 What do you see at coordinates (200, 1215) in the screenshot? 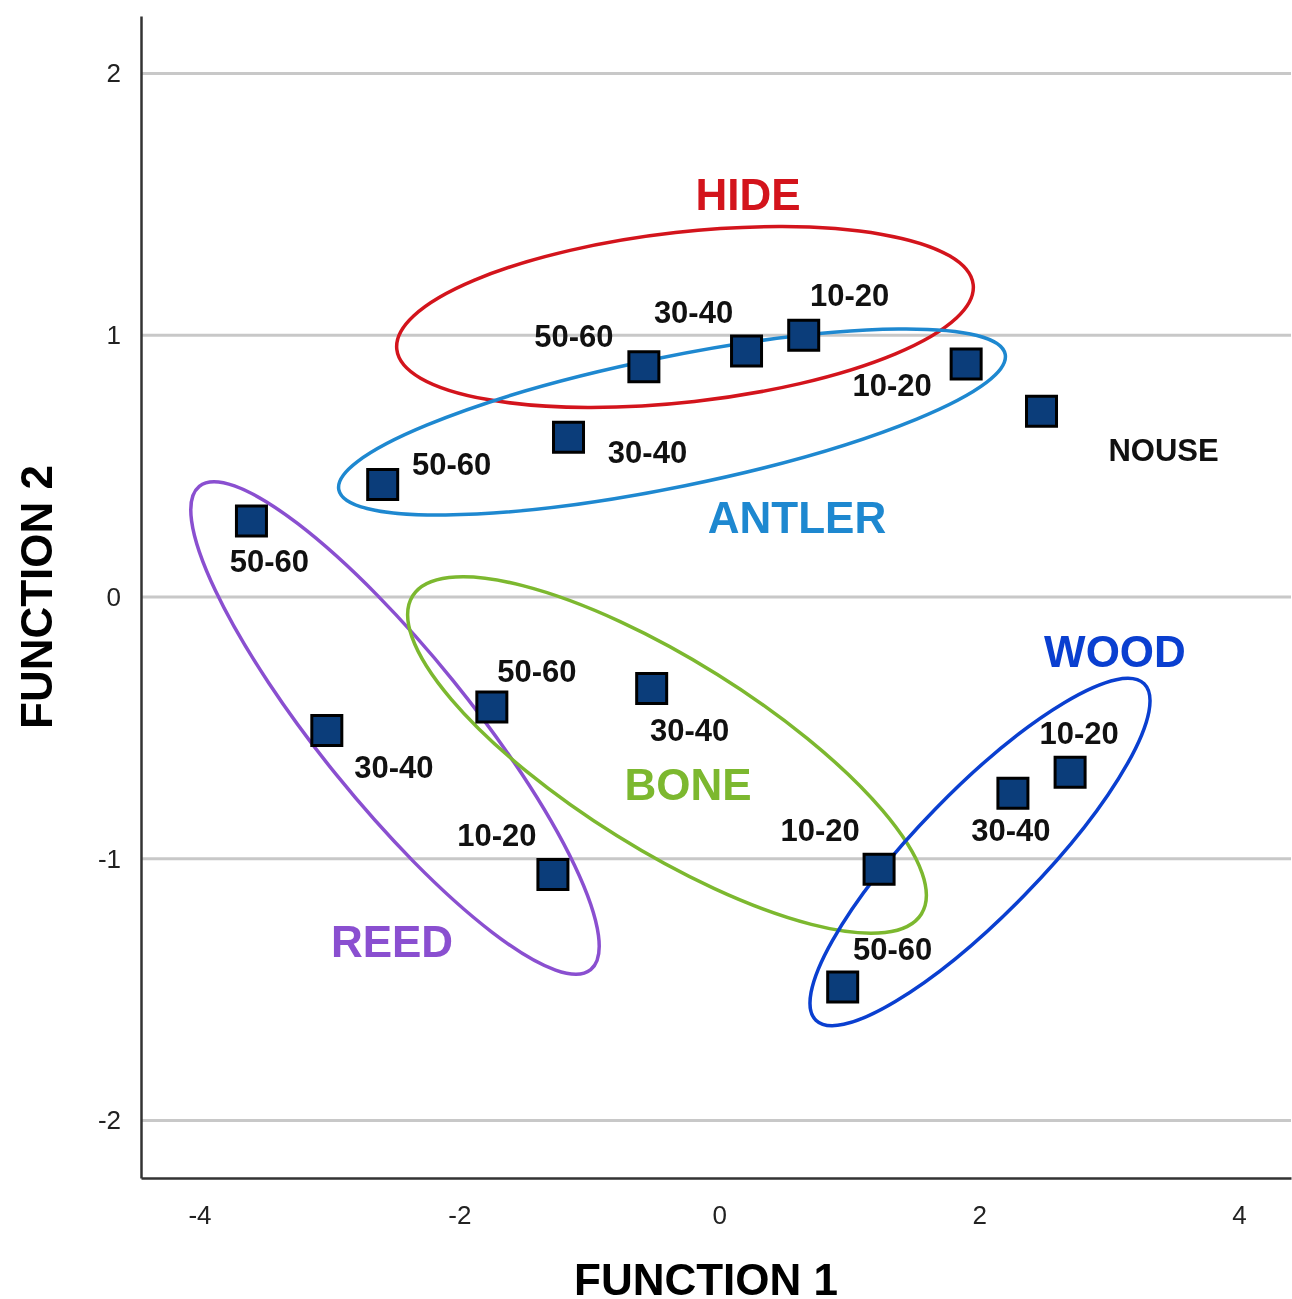
I see `x-tick-label: -4` at bounding box center [200, 1215].